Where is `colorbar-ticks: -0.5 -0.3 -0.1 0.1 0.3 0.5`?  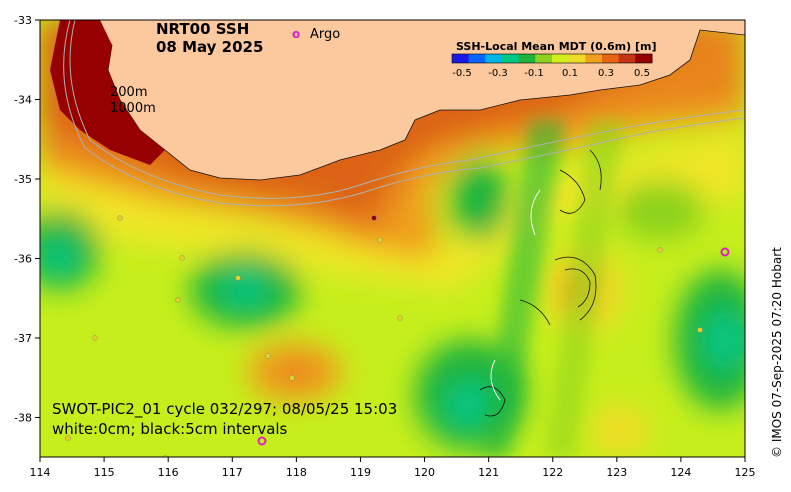 colorbar-ticks: -0.5 -0.3 -0.1 0.1 0.3 0.5 is located at coordinates (551, 73).